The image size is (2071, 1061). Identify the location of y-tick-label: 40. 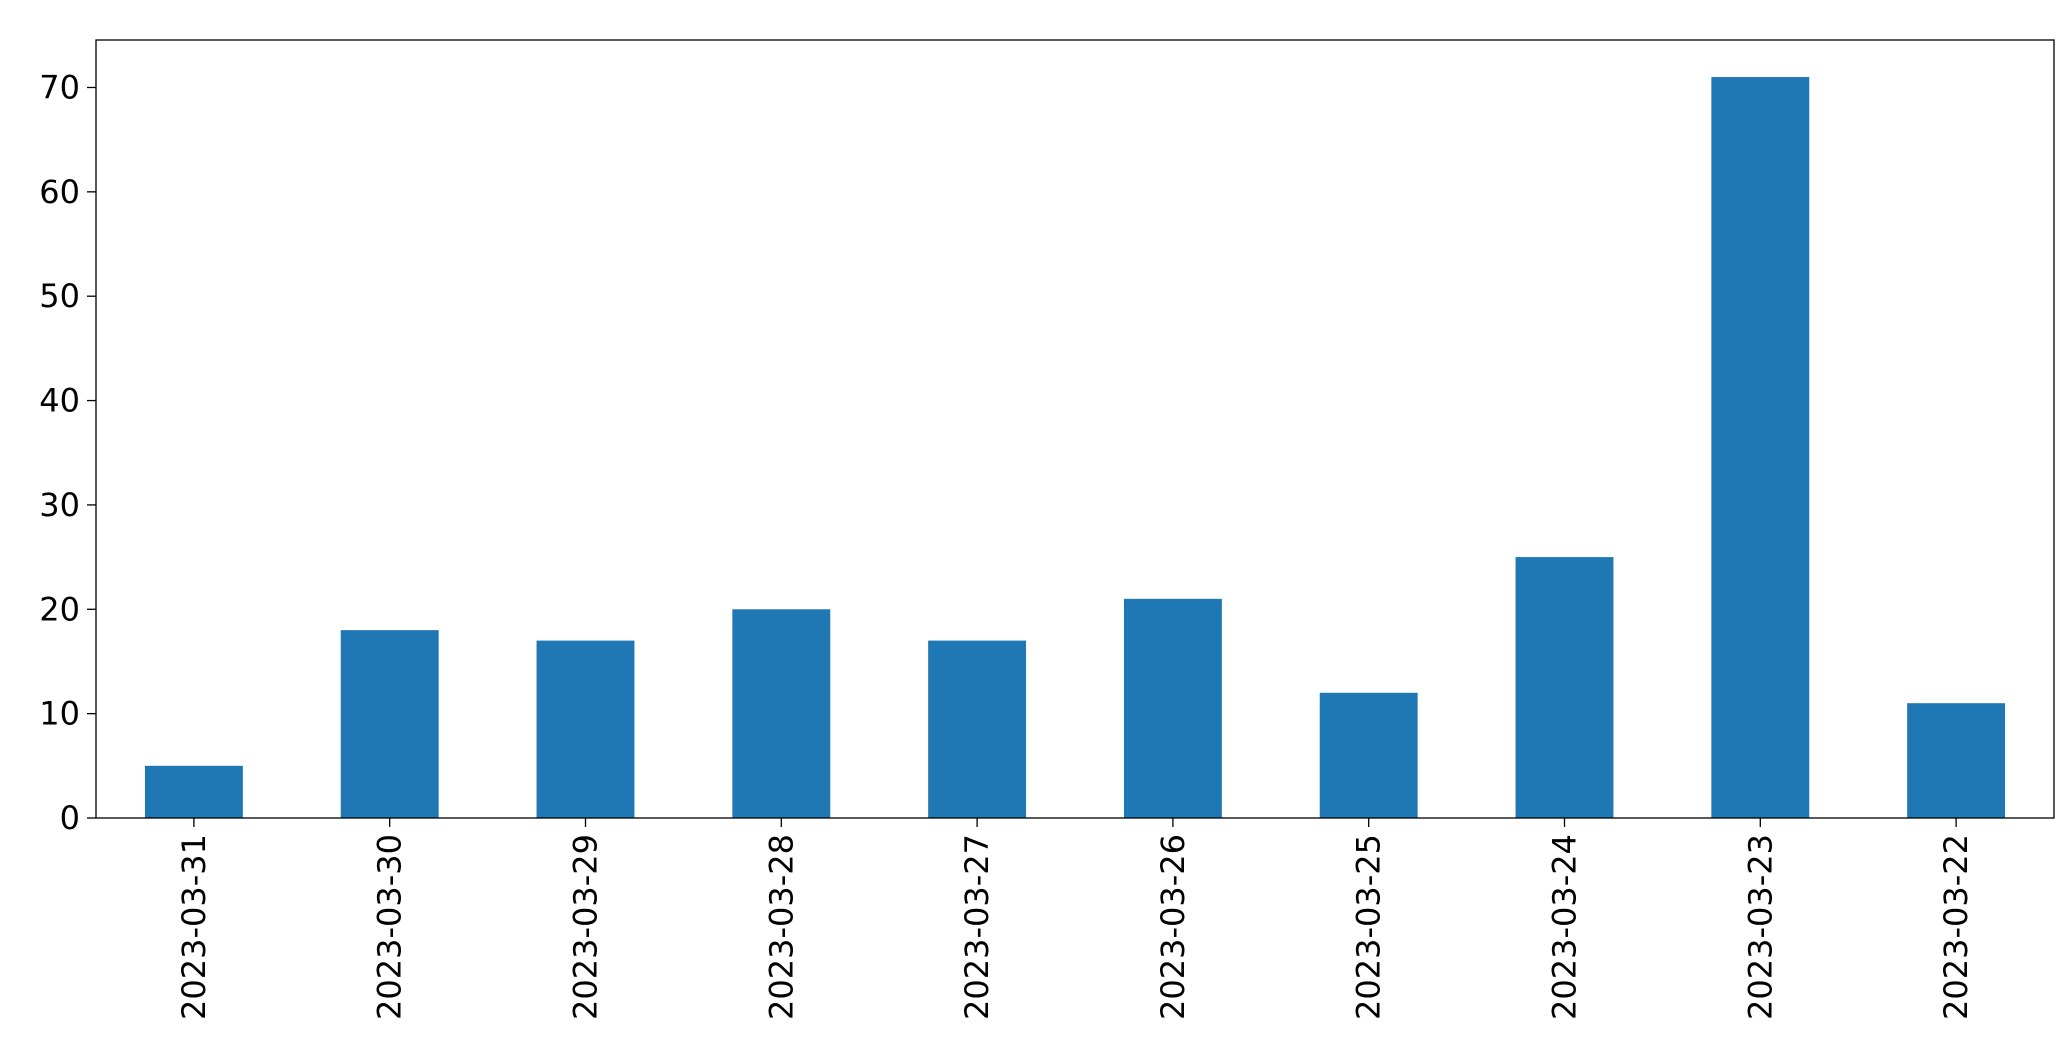
(59, 401).